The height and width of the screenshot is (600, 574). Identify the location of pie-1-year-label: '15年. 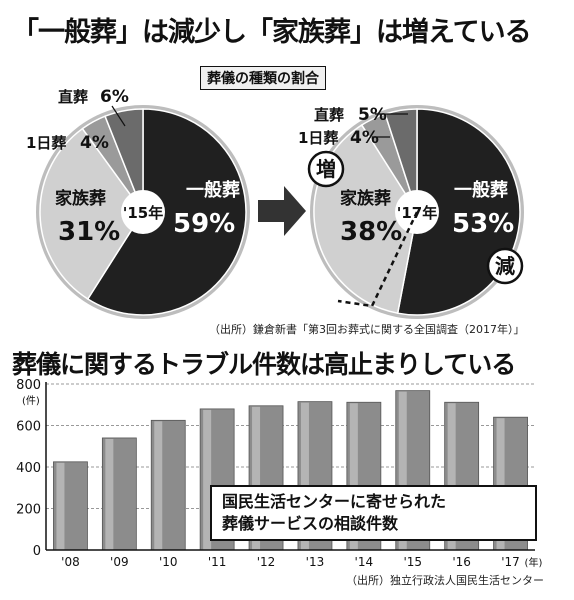
(143, 213).